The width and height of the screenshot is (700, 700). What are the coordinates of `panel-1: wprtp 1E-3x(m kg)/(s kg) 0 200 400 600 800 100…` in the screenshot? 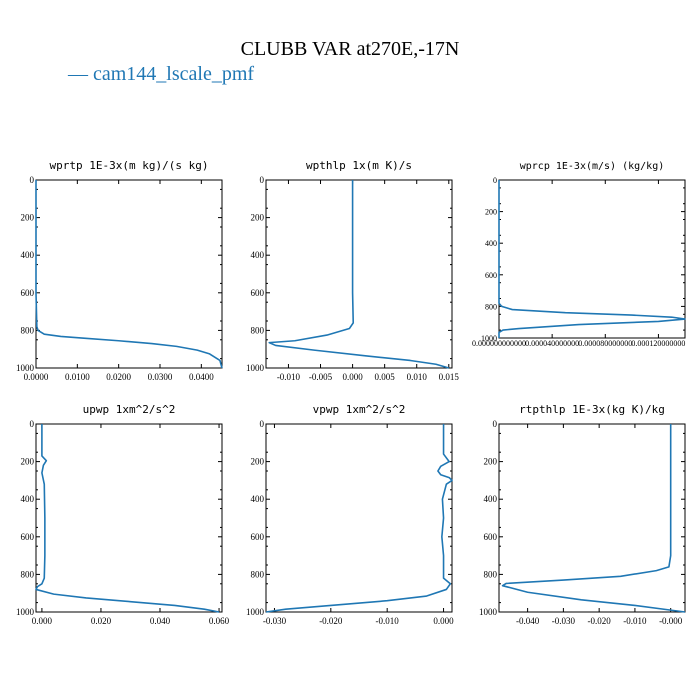 It's located at (119, 270).